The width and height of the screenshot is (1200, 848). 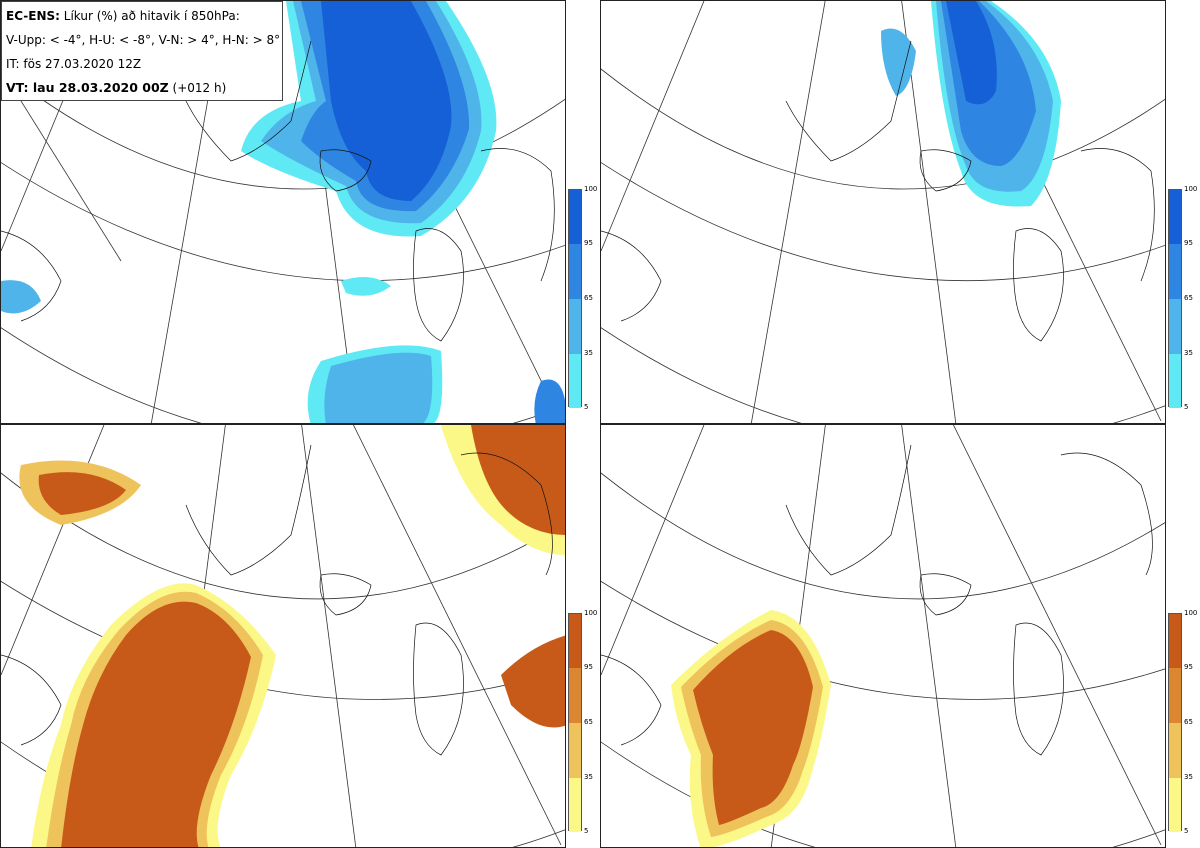 I want to click on legend-warm-left: 100 95 65 35 5, so click(x=584, y=722).